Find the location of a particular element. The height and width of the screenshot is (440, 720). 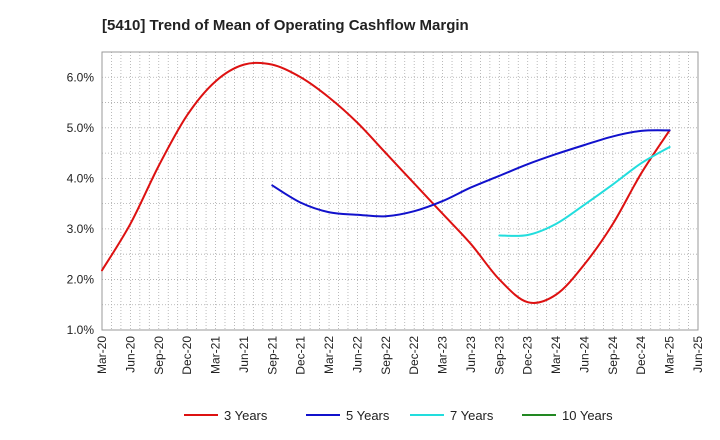

x-tick-label: Sep-23 is located at coordinates (499, 355).